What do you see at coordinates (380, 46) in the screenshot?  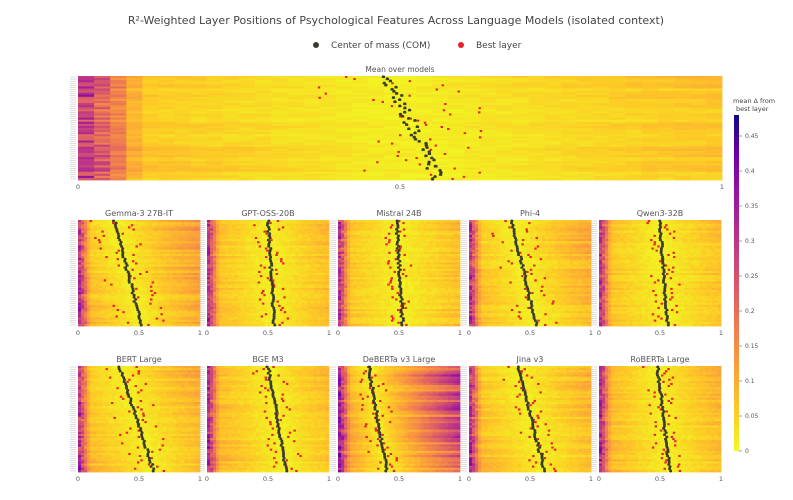 I see `legend-com-label: Center of mass (COM)` at bounding box center [380, 46].